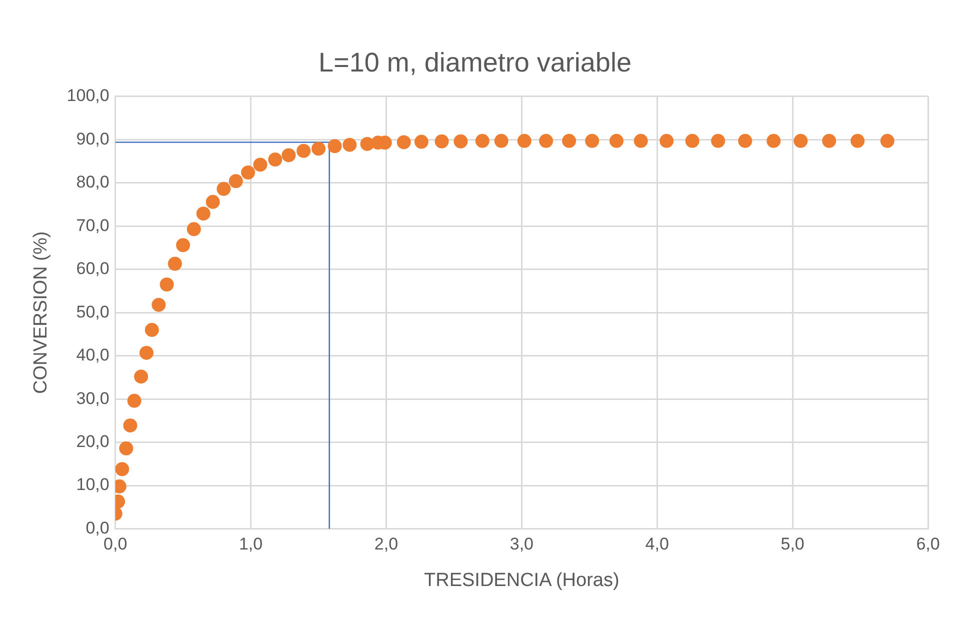 This screenshot has width=962, height=618. What do you see at coordinates (93, 312) in the screenshot?
I see `y-tick-label: 50,0` at bounding box center [93, 312].